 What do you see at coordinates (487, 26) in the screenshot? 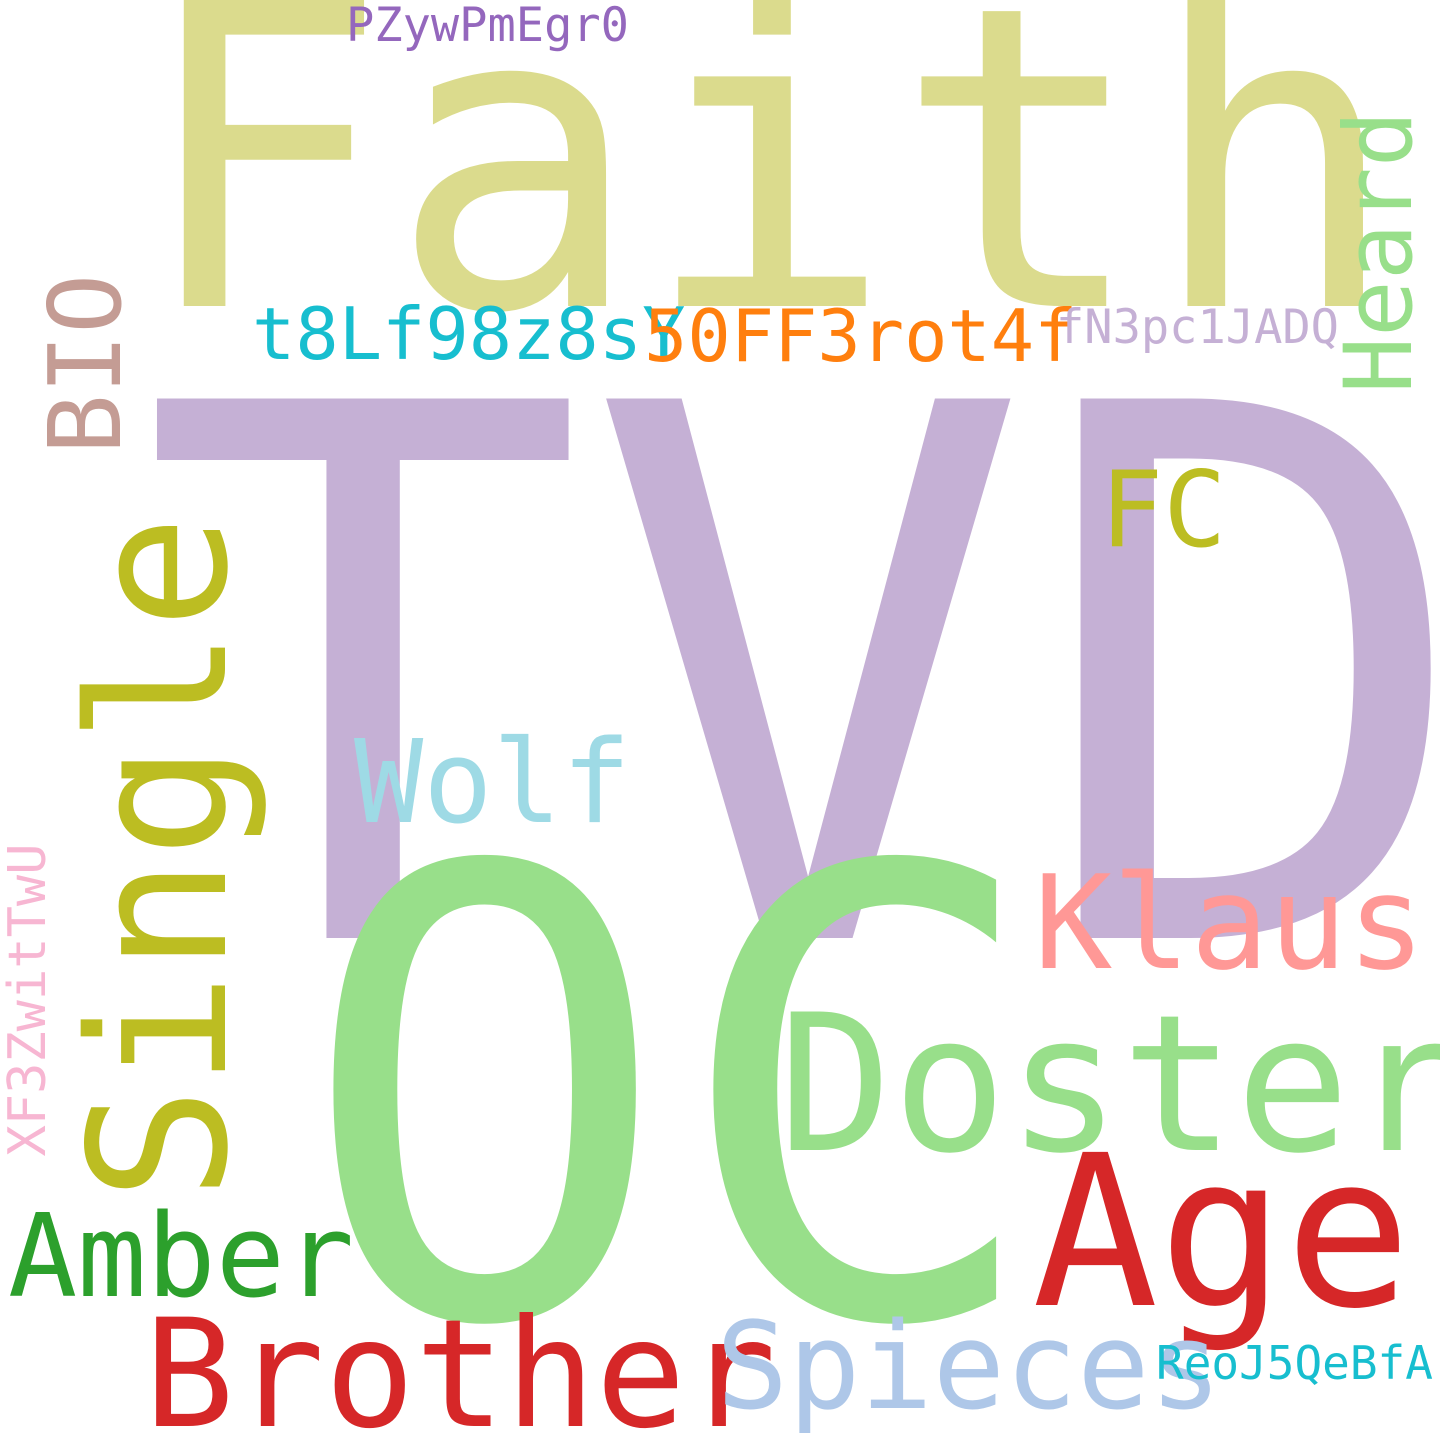
I see `word-pzywpmegr0: PZywPmEgr0` at bounding box center [487, 26].